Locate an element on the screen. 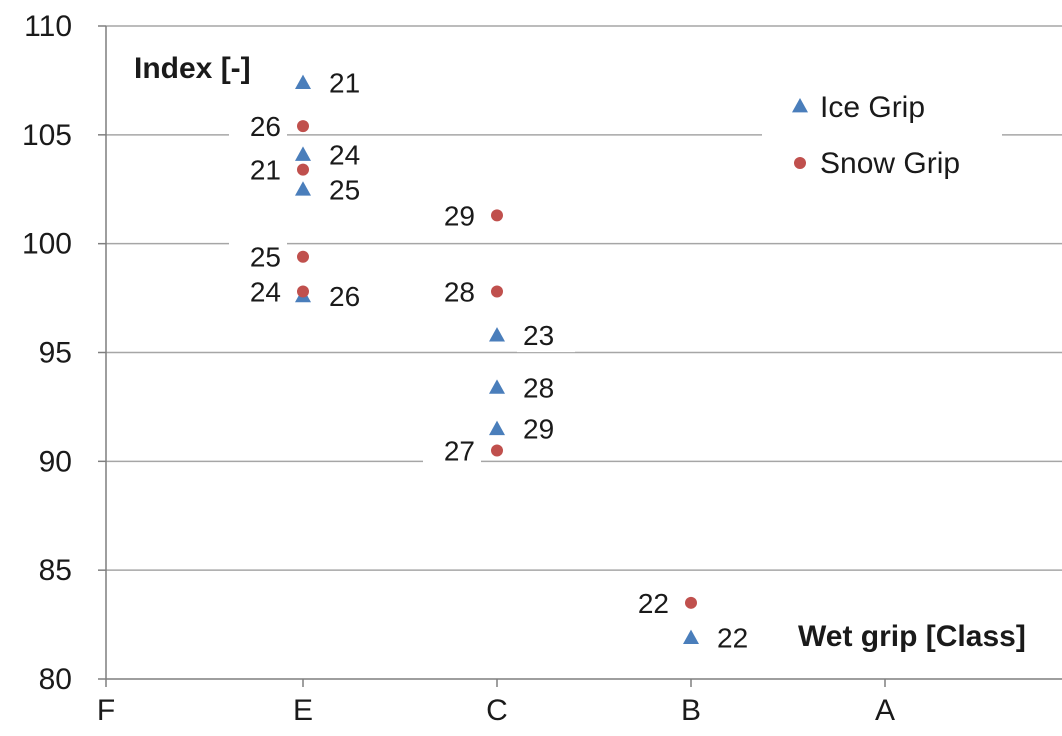  x-tick-label: B is located at coordinates (691, 710).